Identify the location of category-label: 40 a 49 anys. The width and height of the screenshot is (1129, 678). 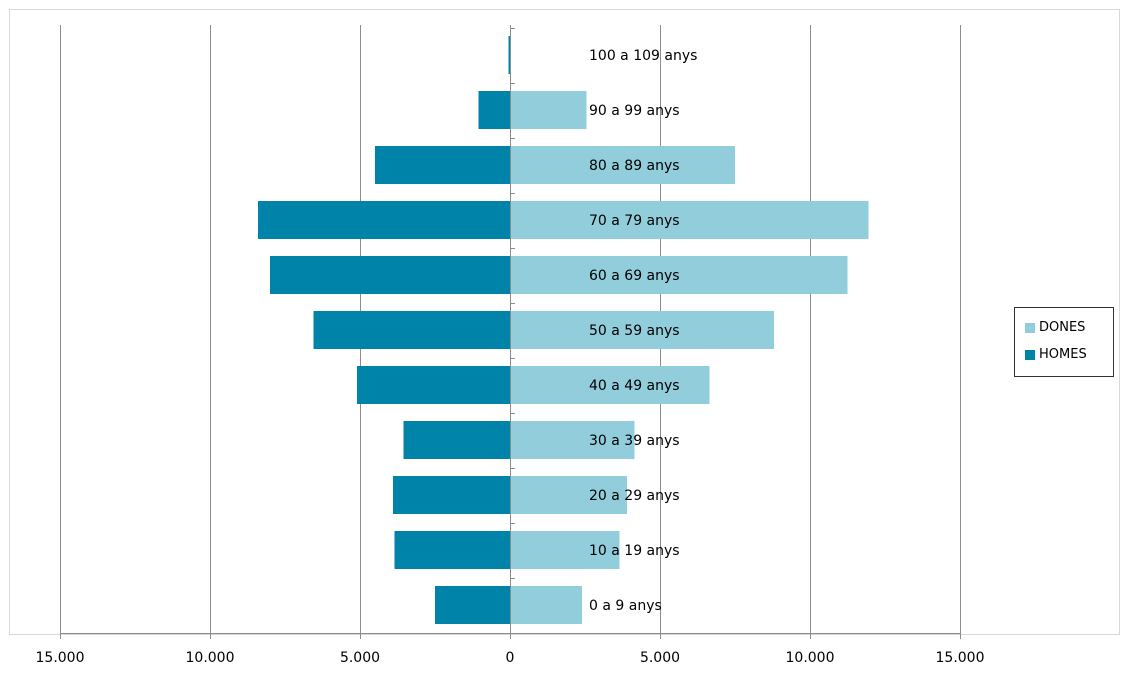
(634, 386).